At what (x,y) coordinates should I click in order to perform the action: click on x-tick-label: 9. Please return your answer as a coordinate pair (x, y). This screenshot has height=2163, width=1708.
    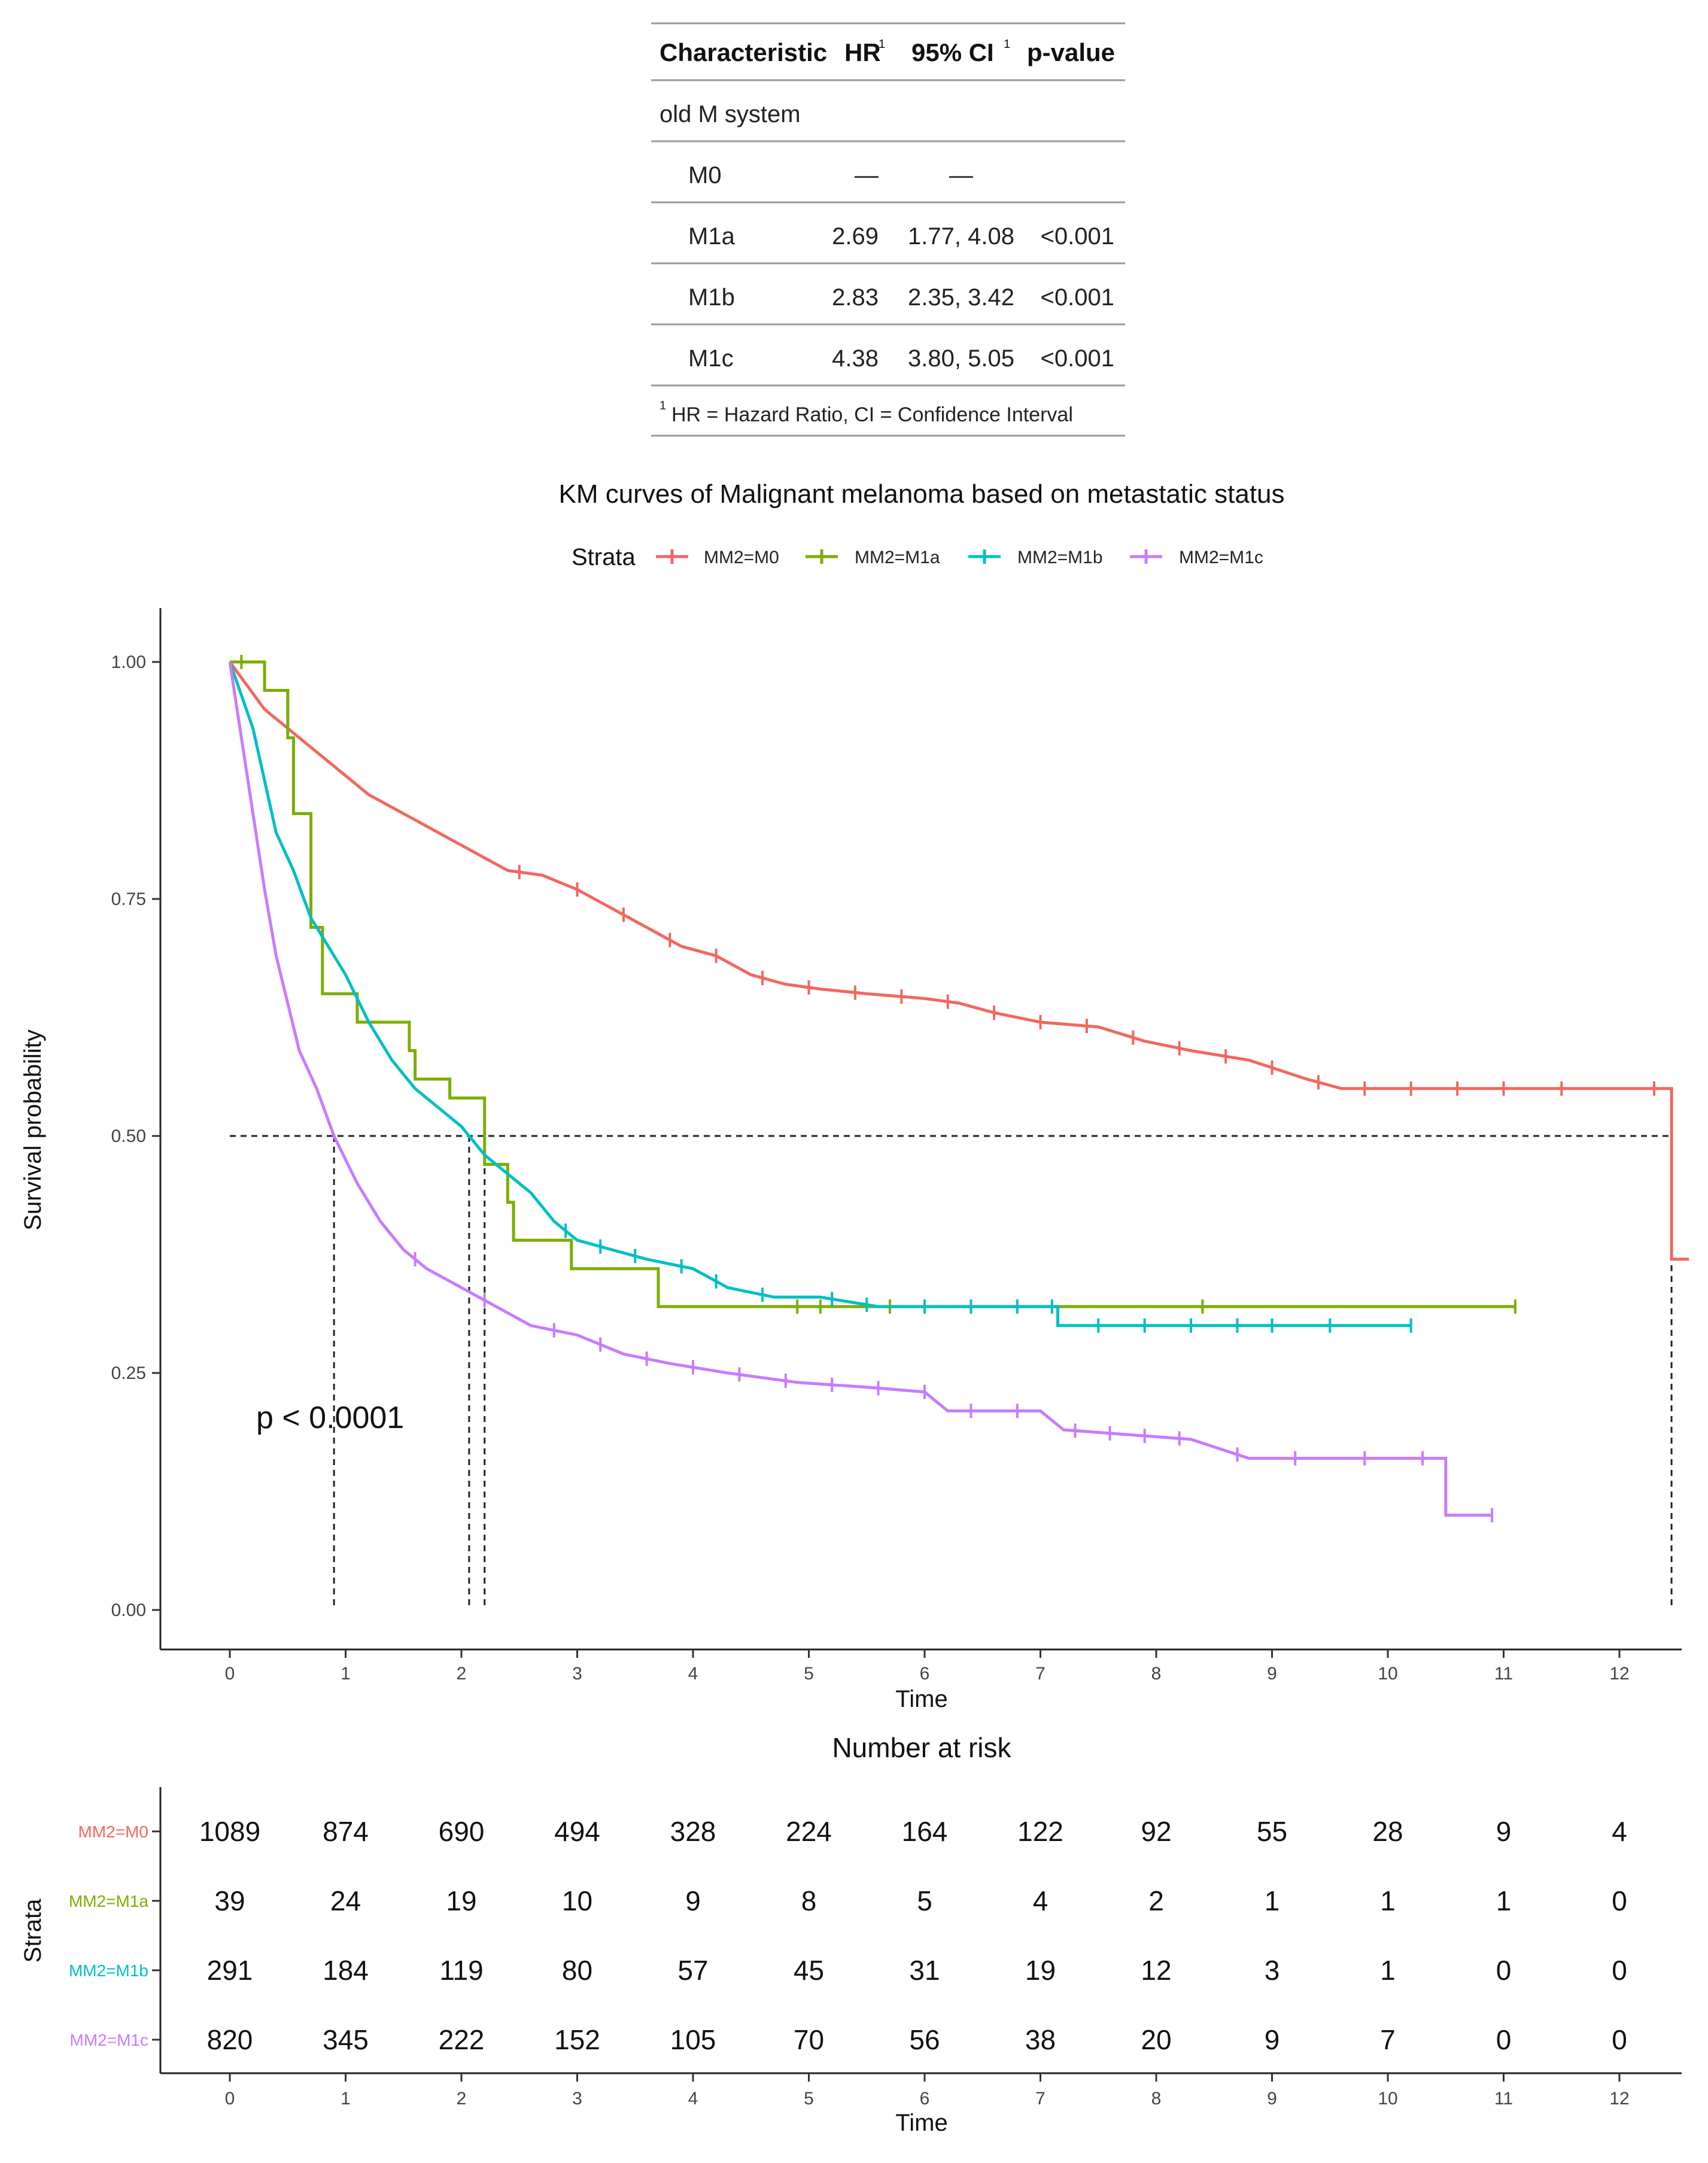
    Looking at the image, I should click on (1272, 1674).